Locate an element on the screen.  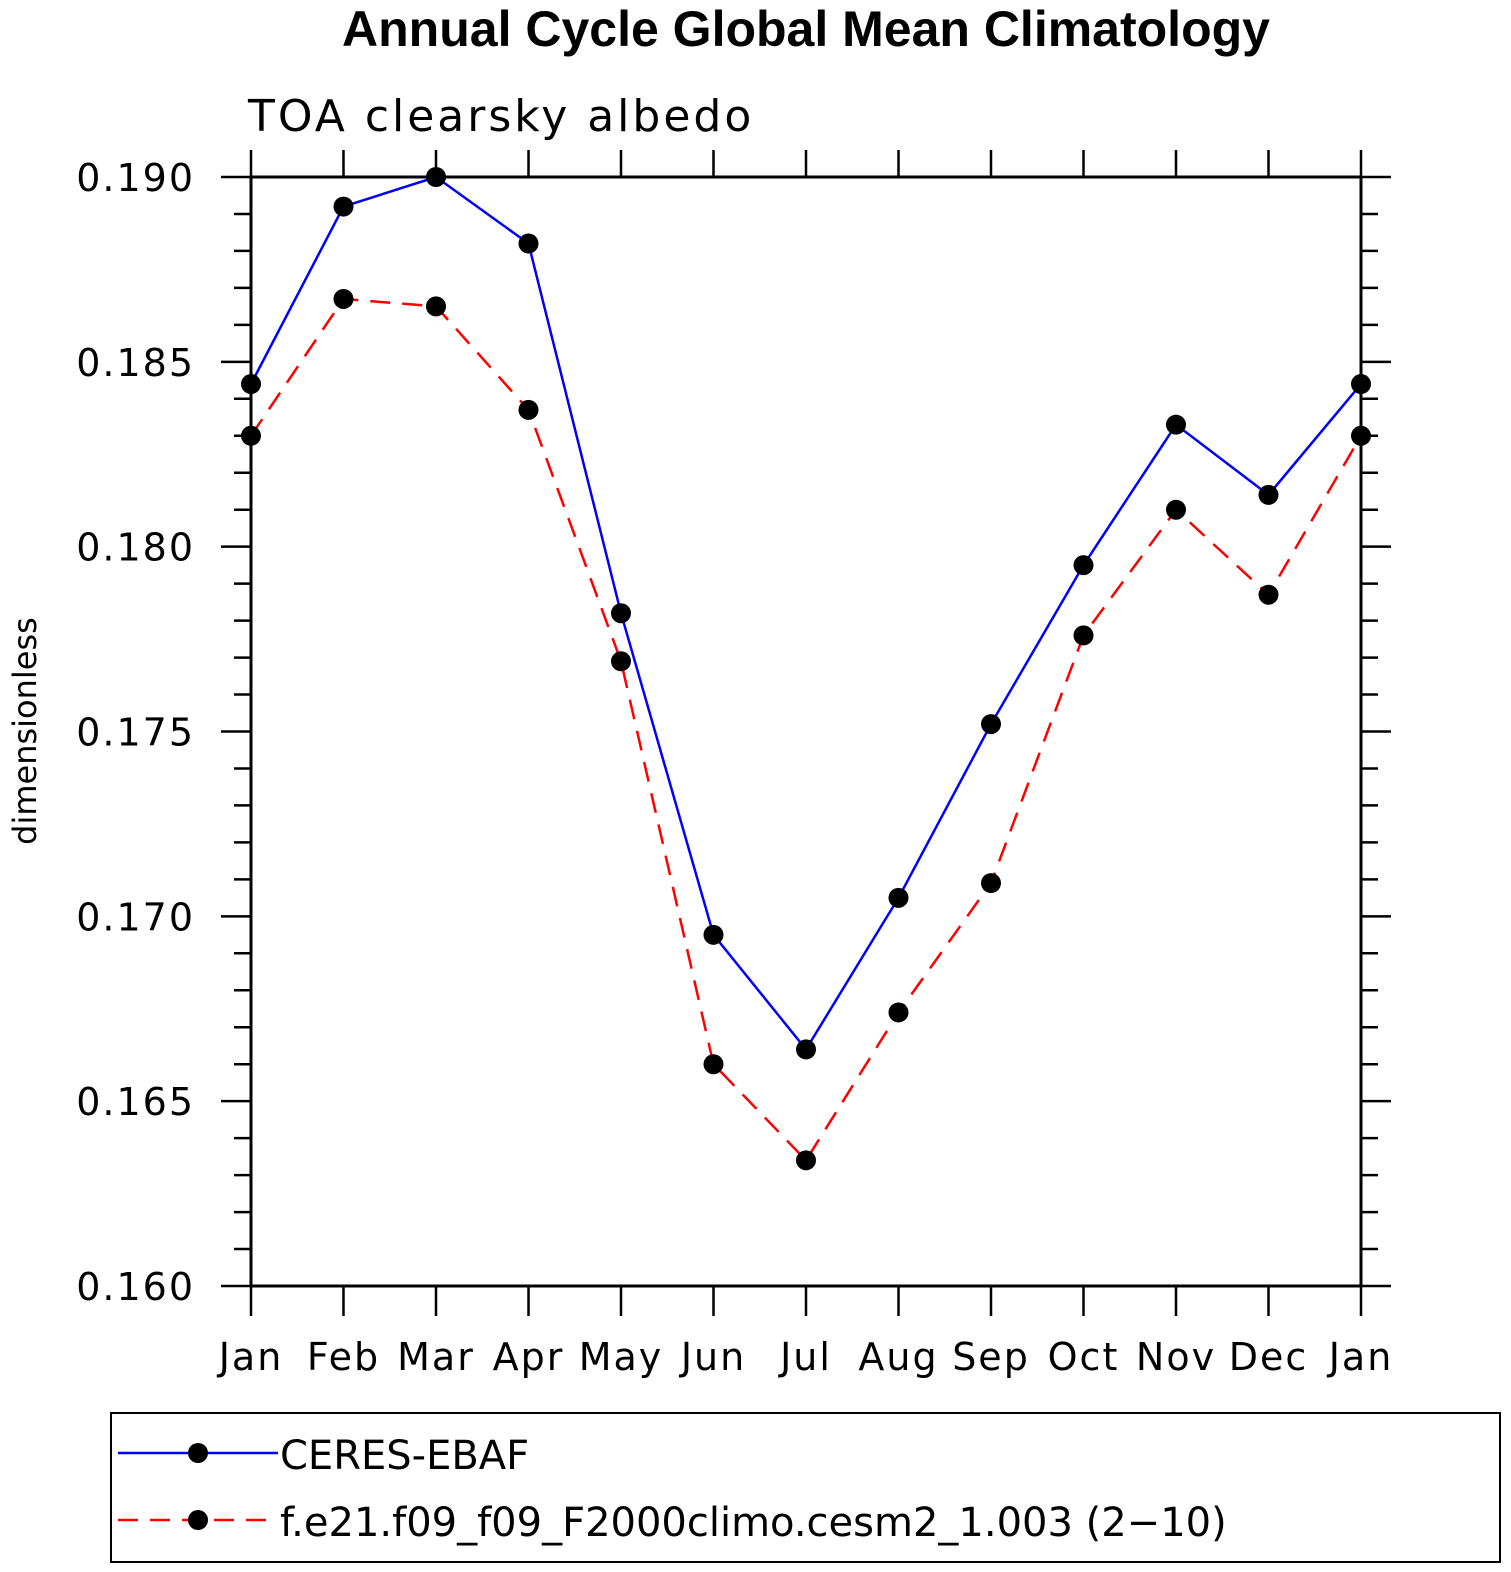
legend-box is located at coordinates (805, 1487).